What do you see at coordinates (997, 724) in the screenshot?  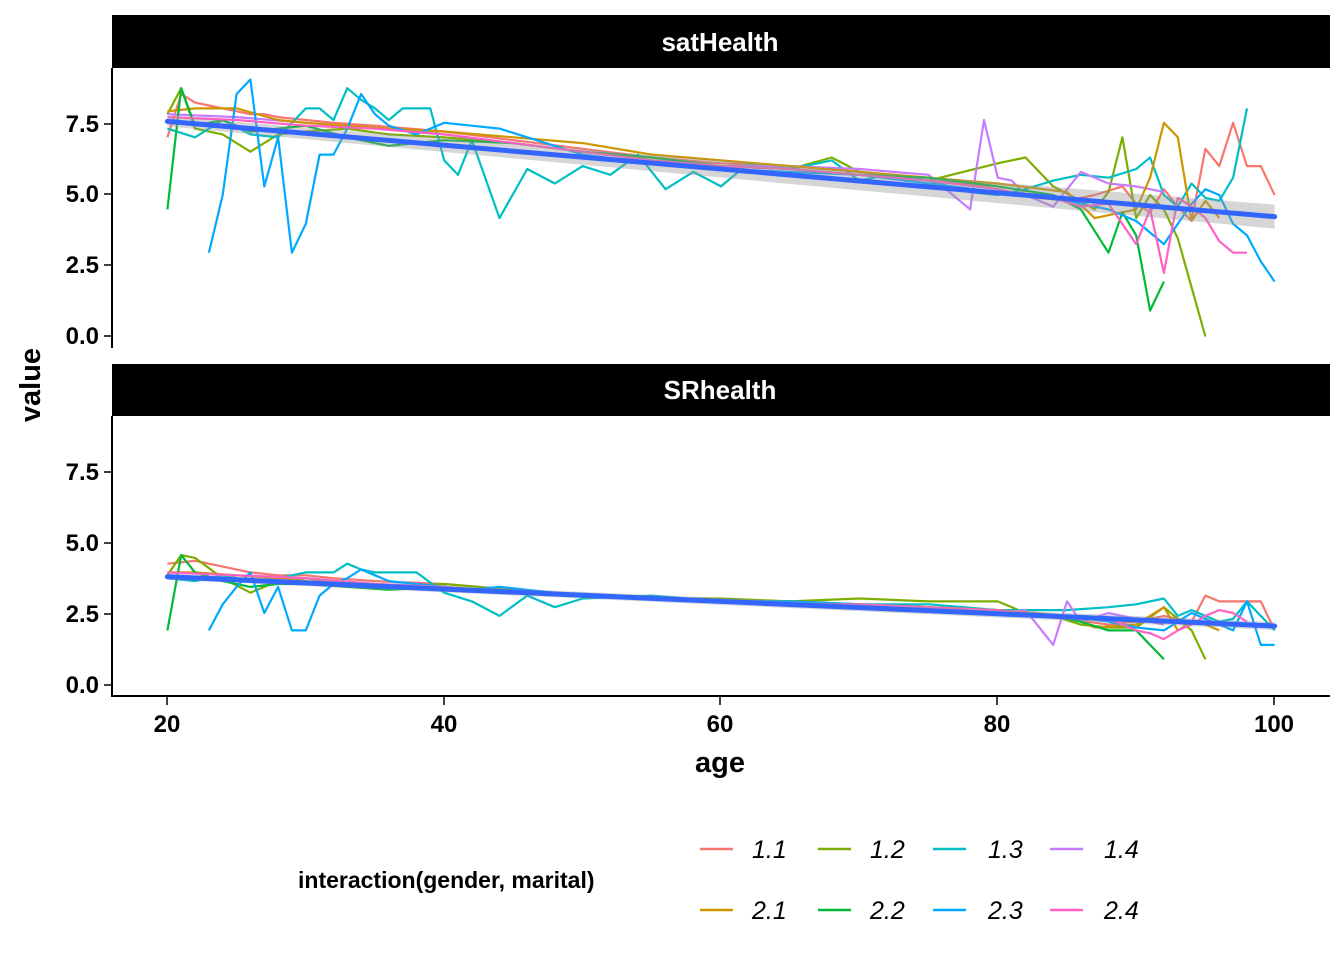 I see `x-tick-label: 80` at bounding box center [997, 724].